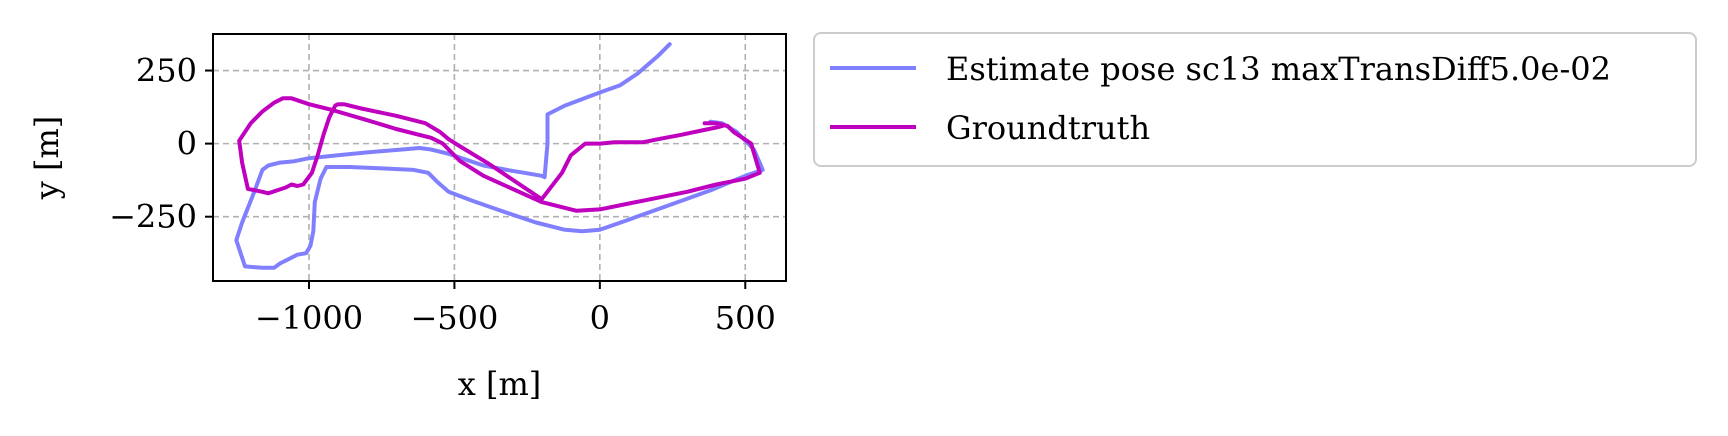 The image size is (1728, 436). What do you see at coordinates (1278, 69) in the screenshot?
I see `legend-label-estimate: Estimate pose sc13 maxTransDiff5.0e-02` at bounding box center [1278, 69].